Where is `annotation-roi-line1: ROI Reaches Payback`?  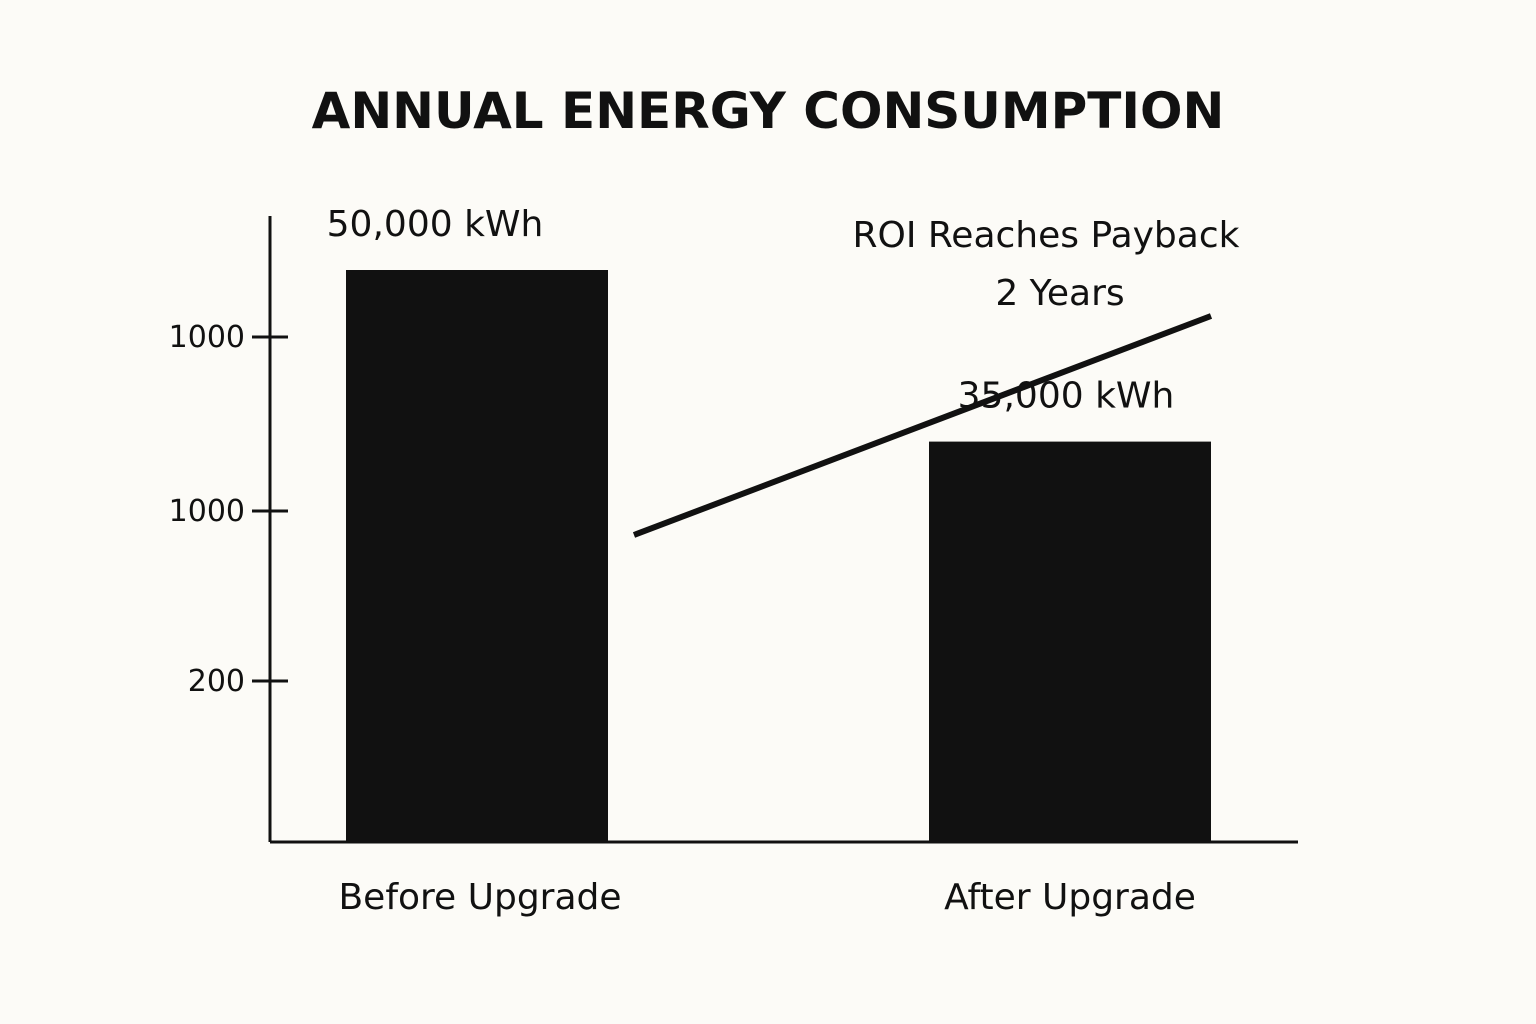 annotation-roi-line1: ROI Reaches Payback is located at coordinates (1046, 235).